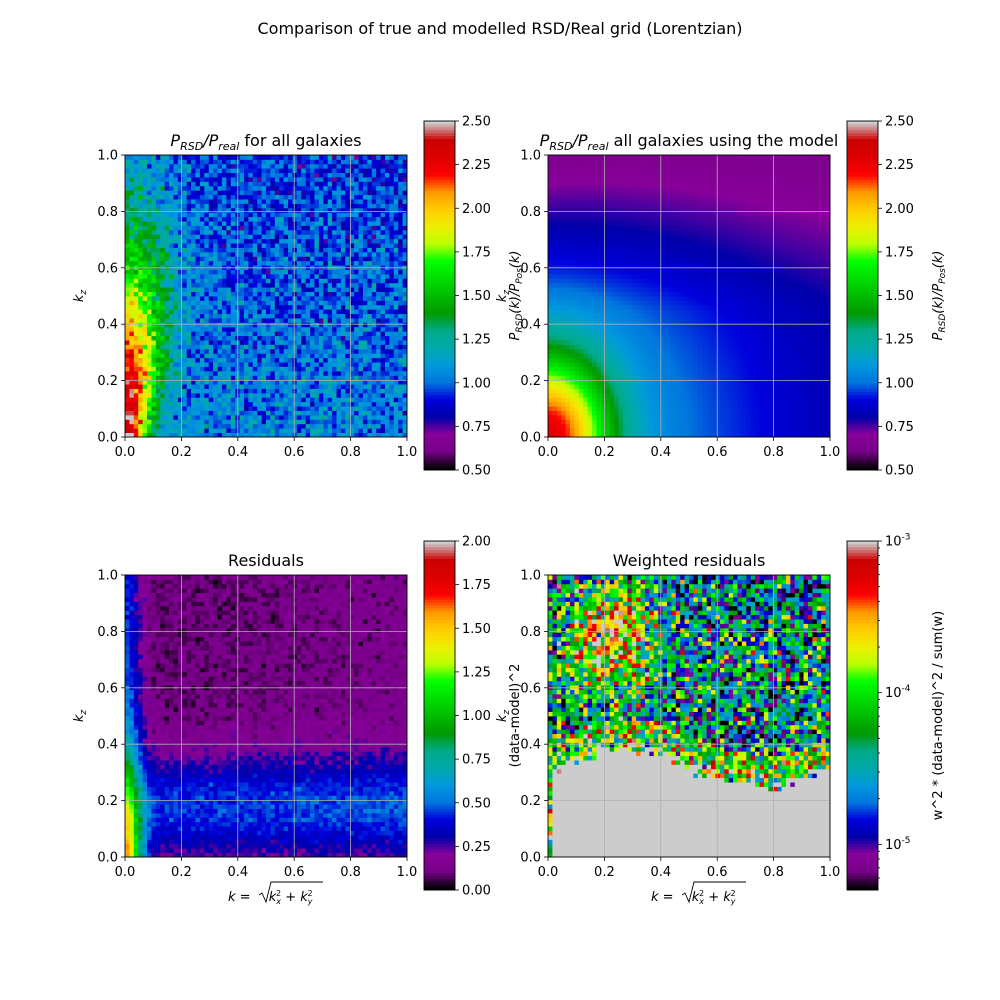  Describe the element at coordinates (266, 296) in the screenshot. I see `heatmap-cells-p1` at that location.